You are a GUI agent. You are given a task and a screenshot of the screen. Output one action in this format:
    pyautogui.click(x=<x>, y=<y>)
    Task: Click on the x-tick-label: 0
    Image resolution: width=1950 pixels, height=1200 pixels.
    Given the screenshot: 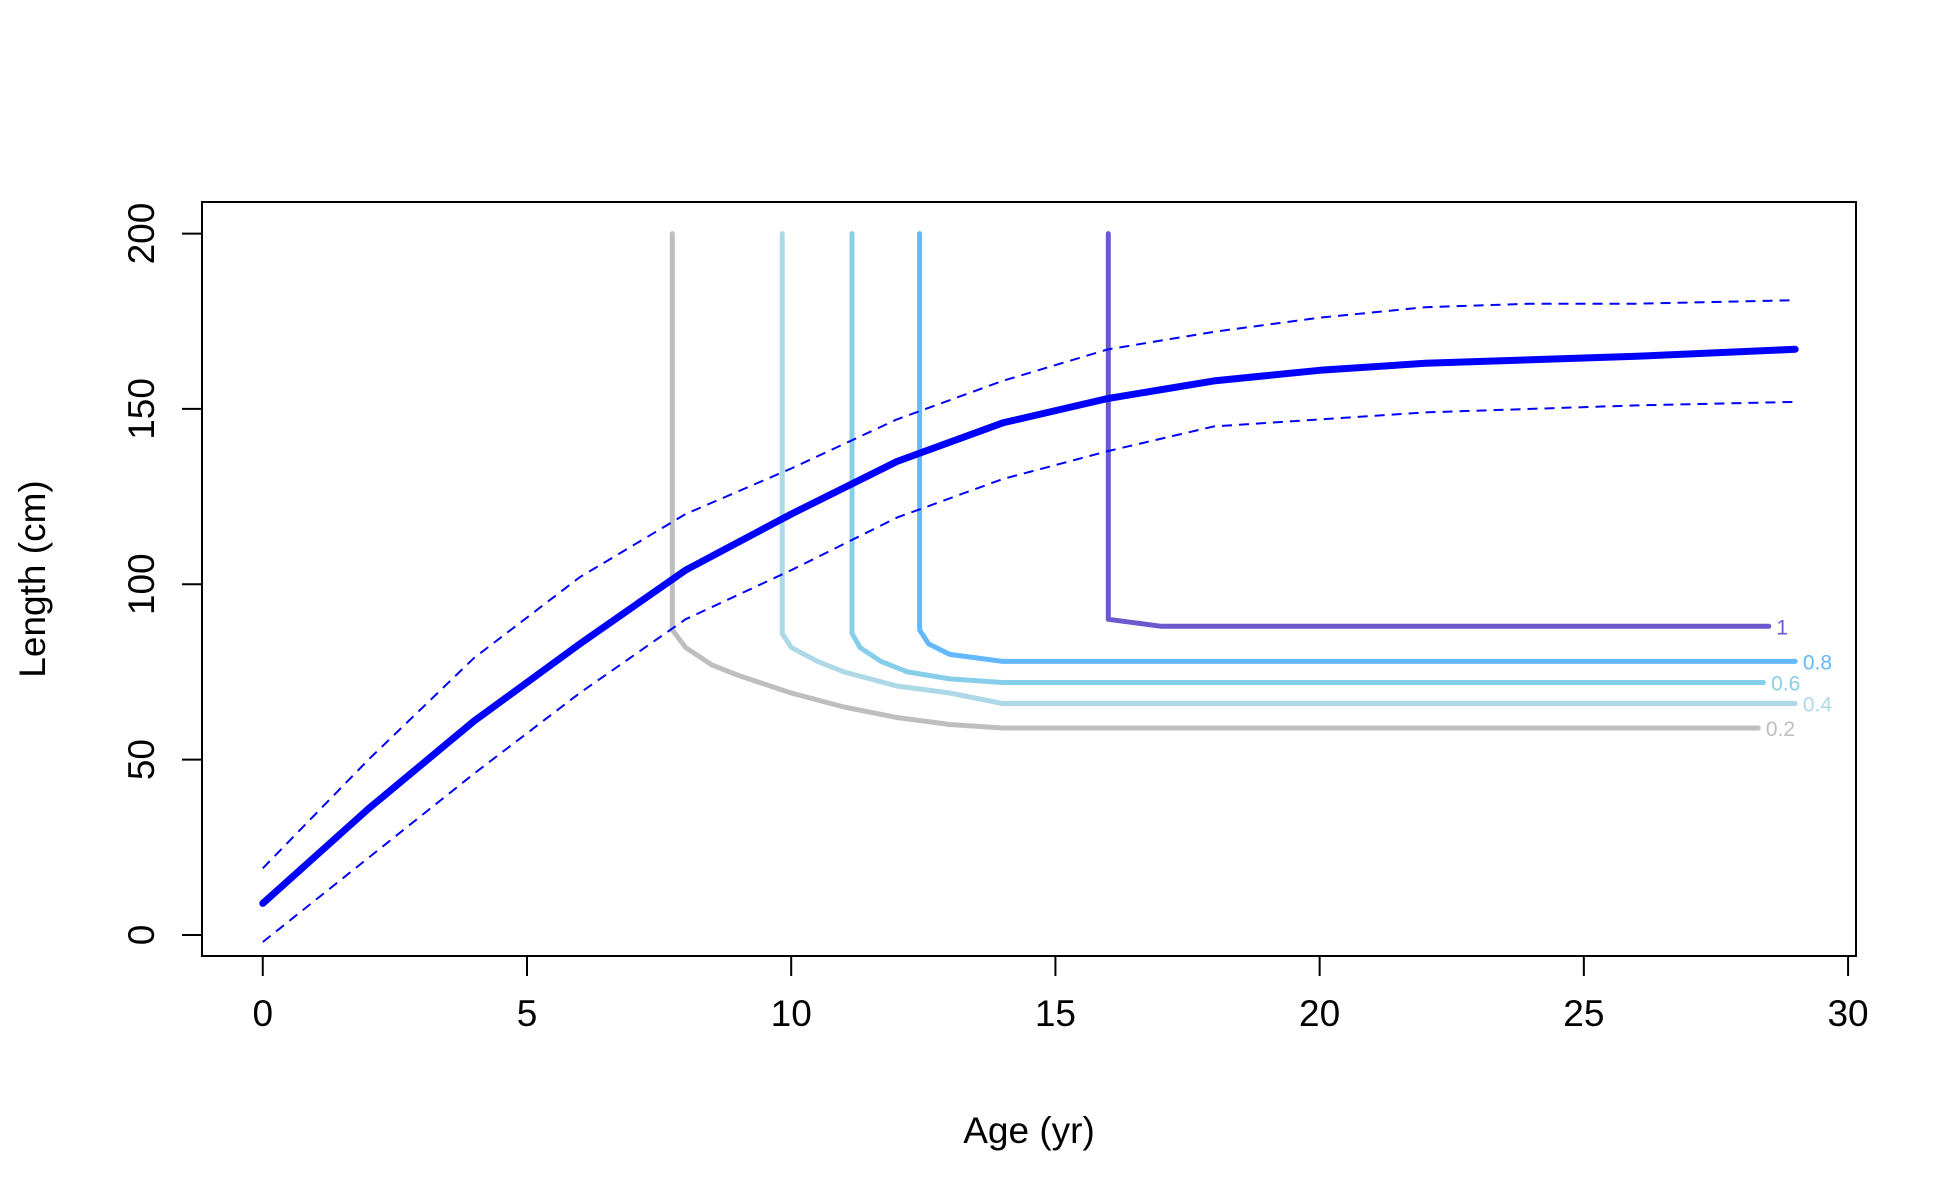 What is the action you would take?
    pyautogui.click(x=262, y=1013)
    